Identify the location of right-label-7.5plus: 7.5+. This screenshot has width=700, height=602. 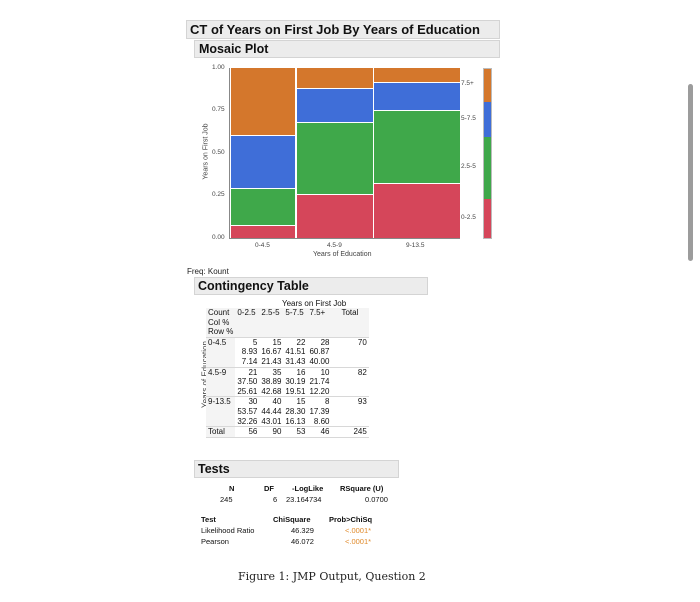
(467, 83).